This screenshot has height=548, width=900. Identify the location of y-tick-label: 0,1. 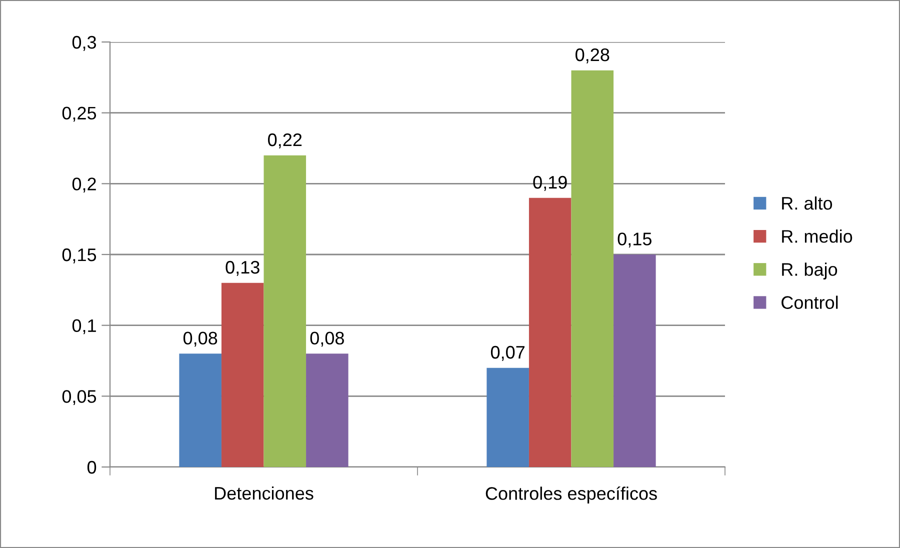
(84, 326).